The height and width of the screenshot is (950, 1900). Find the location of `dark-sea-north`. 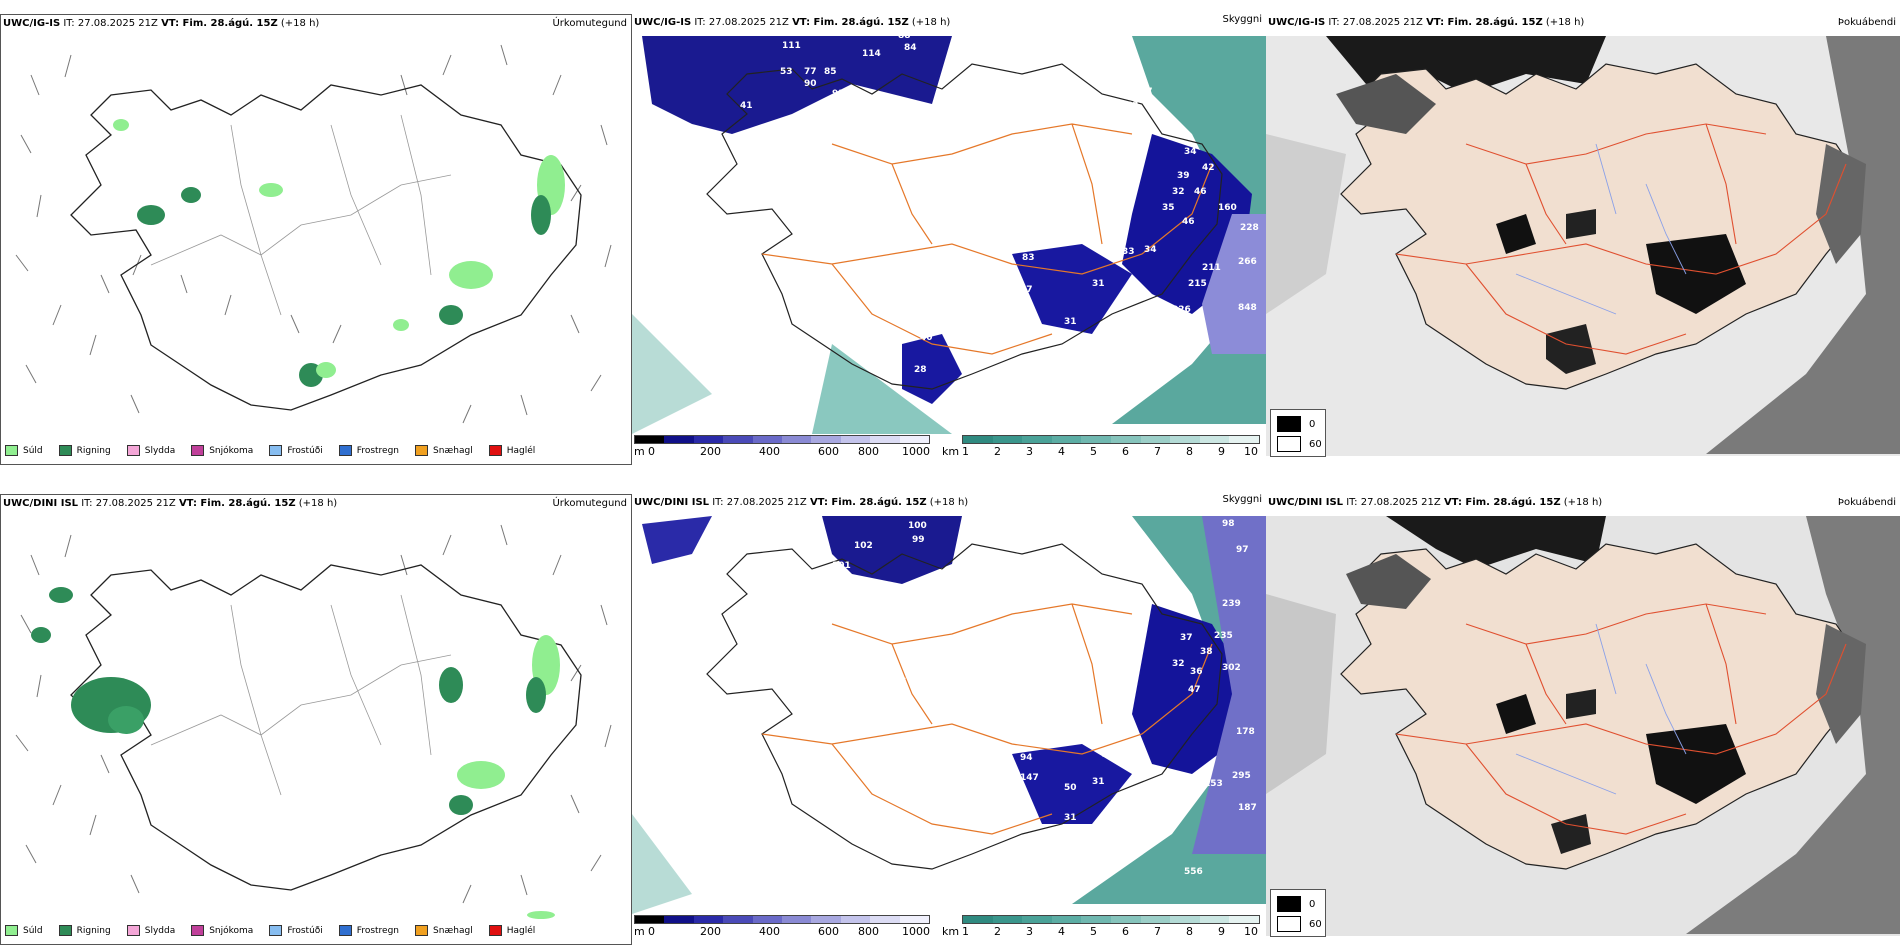

dark-sea-north is located at coordinates (1466, 65).